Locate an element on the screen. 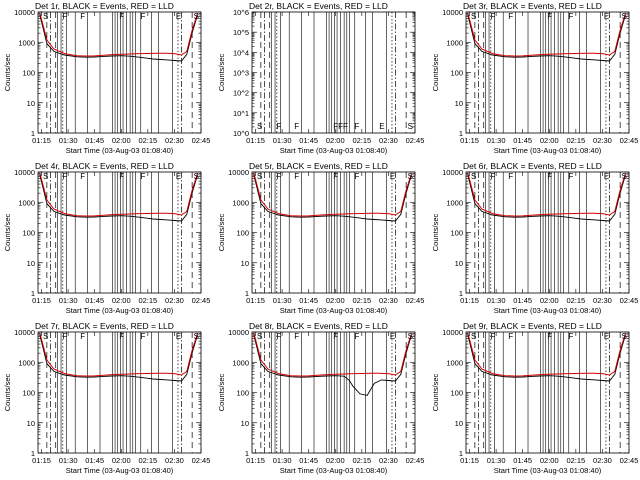  y-tick-label: 10^5 is located at coordinates (241, 32).